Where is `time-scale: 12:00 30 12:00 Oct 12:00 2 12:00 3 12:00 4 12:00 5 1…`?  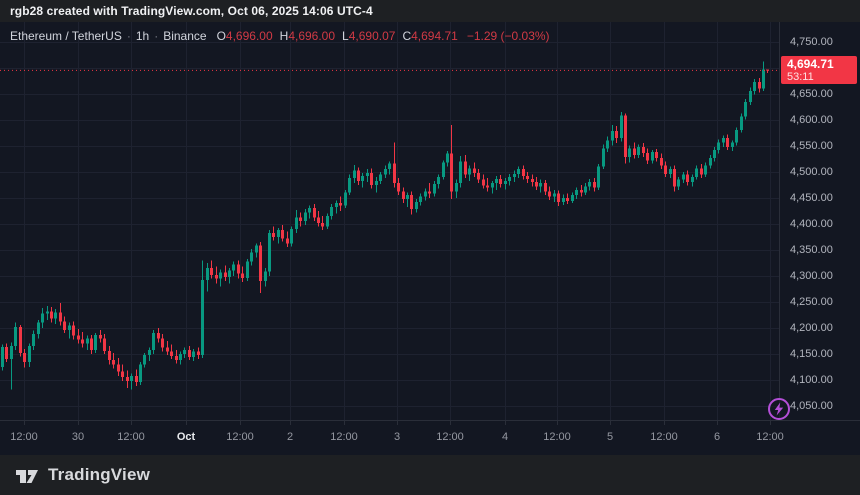
time-scale: 12:00 30 12:00 Oct 12:00 2 12:00 3 12:00 4 12:00 5 1… is located at coordinates (430, 437).